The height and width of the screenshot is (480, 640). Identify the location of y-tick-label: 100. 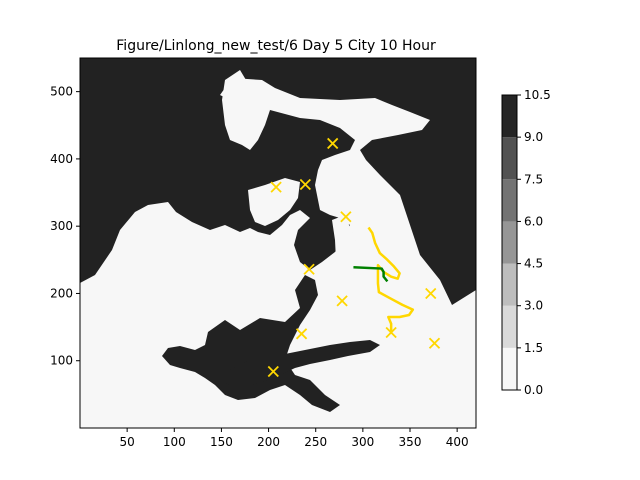
(61, 361).